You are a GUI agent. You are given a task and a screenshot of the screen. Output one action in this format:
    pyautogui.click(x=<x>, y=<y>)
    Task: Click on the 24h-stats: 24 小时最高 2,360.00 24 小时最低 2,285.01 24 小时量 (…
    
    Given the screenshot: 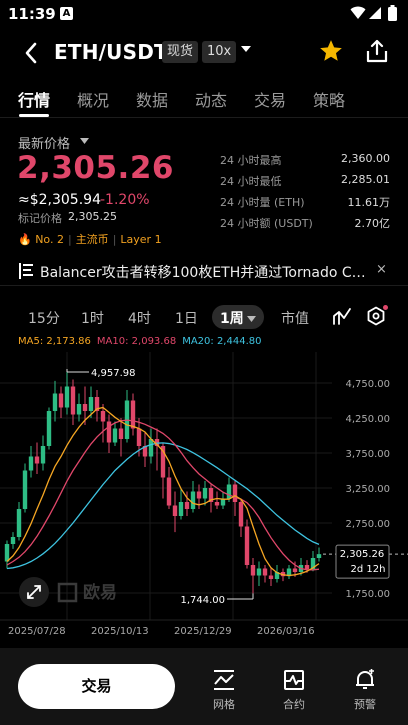 What is the action you would take?
    pyautogui.click(x=305, y=194)
    